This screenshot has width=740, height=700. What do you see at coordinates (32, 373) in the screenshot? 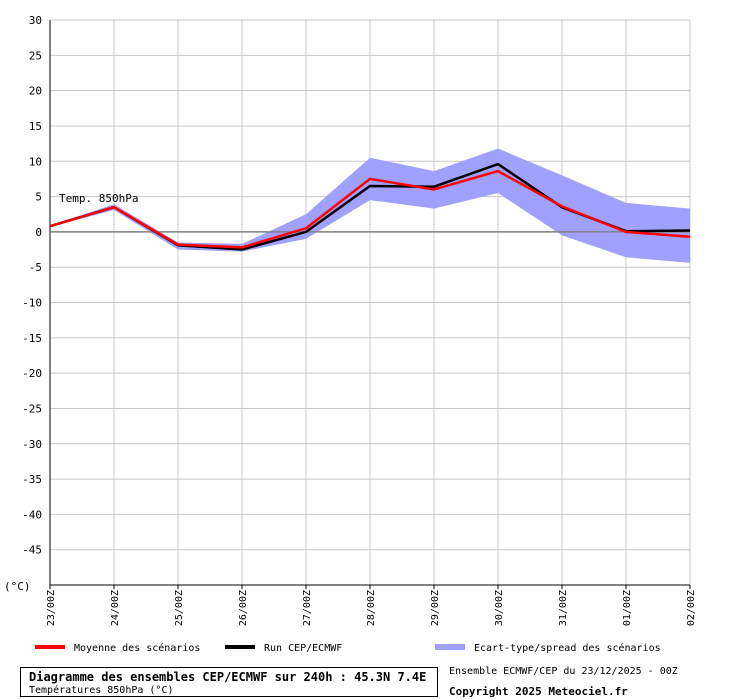
I see `y-tick-label: -20` at bounding box center [32, 373].